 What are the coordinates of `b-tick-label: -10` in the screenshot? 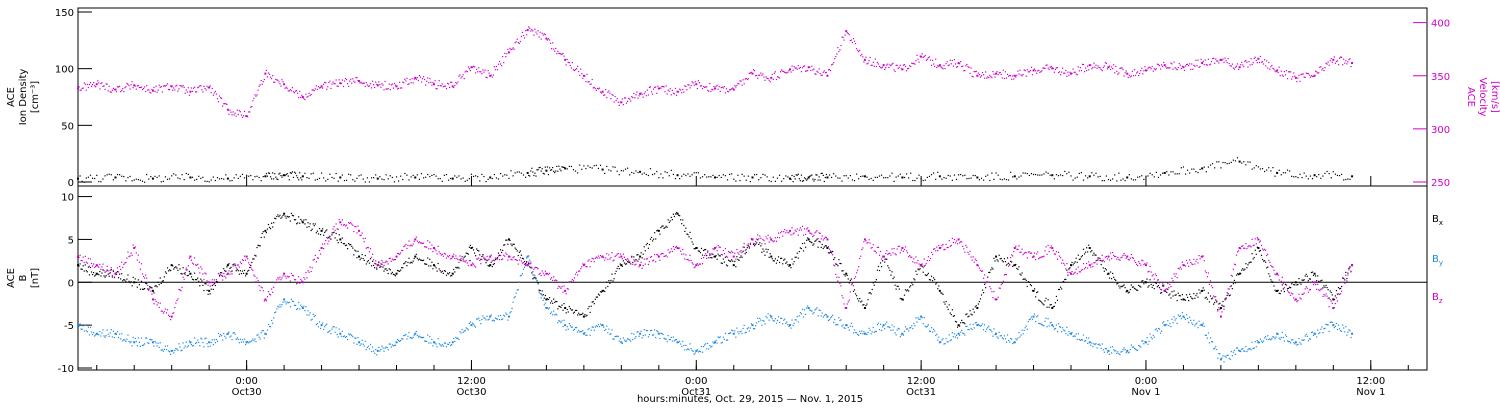 It's located at (66, 369).